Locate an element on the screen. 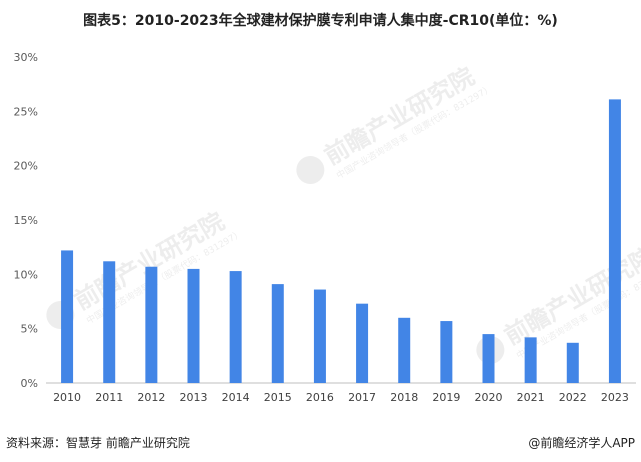 The height and width of the screenshot is (462, 641). x-tick-label: 2010 is located at coordinates (67, 397).